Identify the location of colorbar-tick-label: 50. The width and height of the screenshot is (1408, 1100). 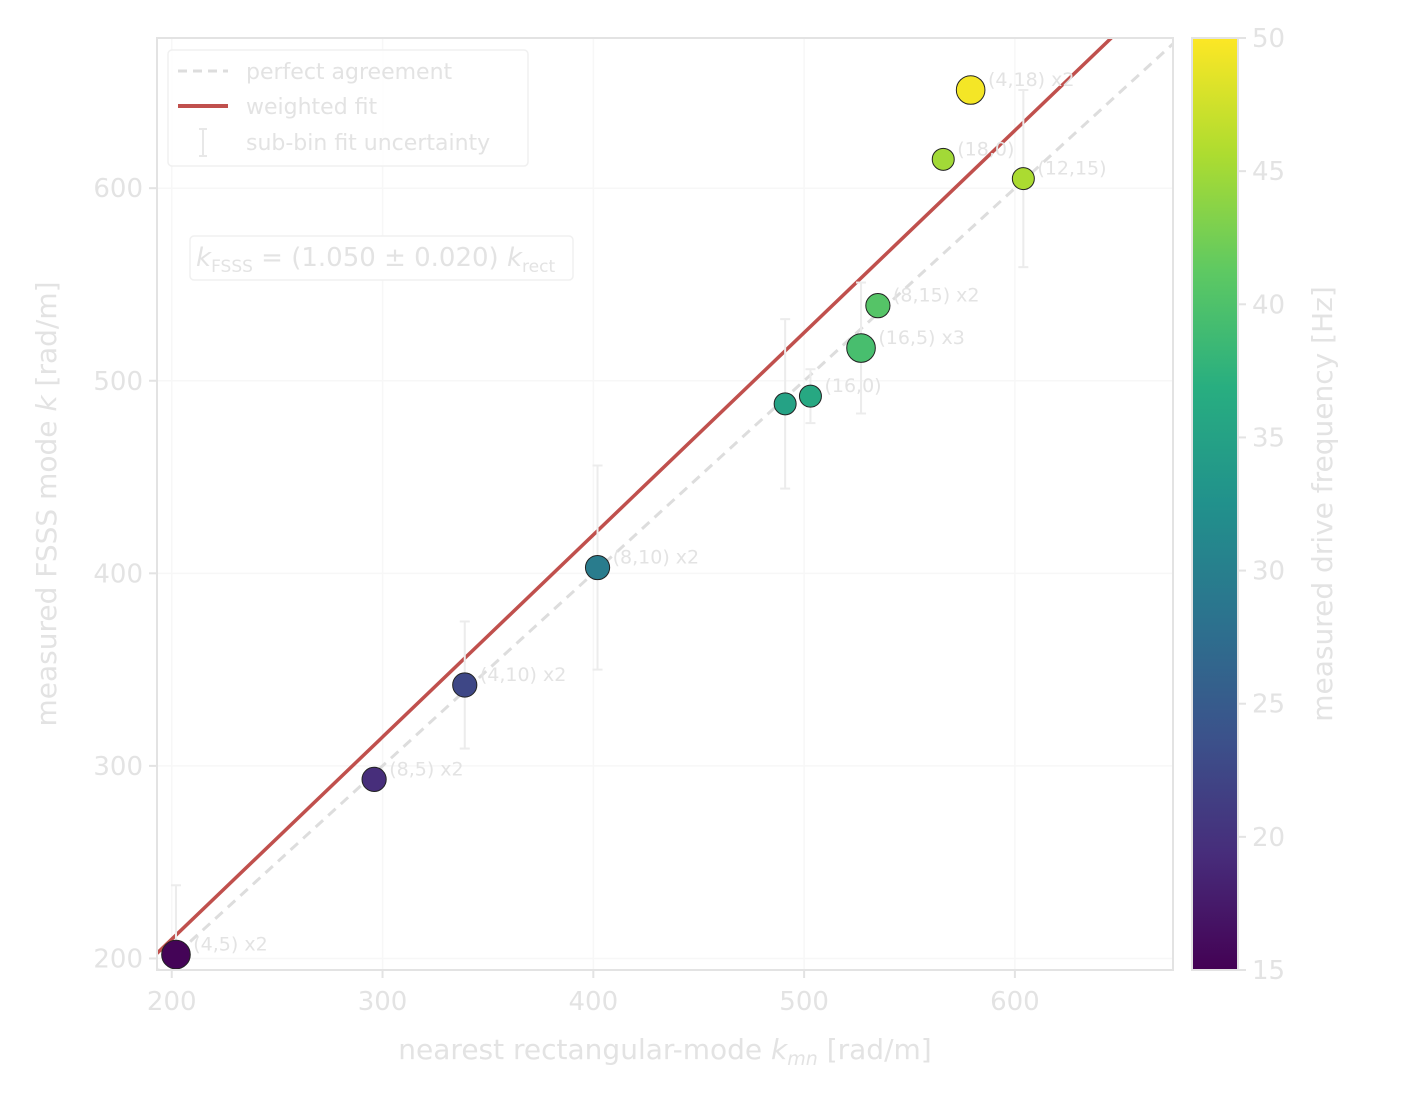
(1268, 39).